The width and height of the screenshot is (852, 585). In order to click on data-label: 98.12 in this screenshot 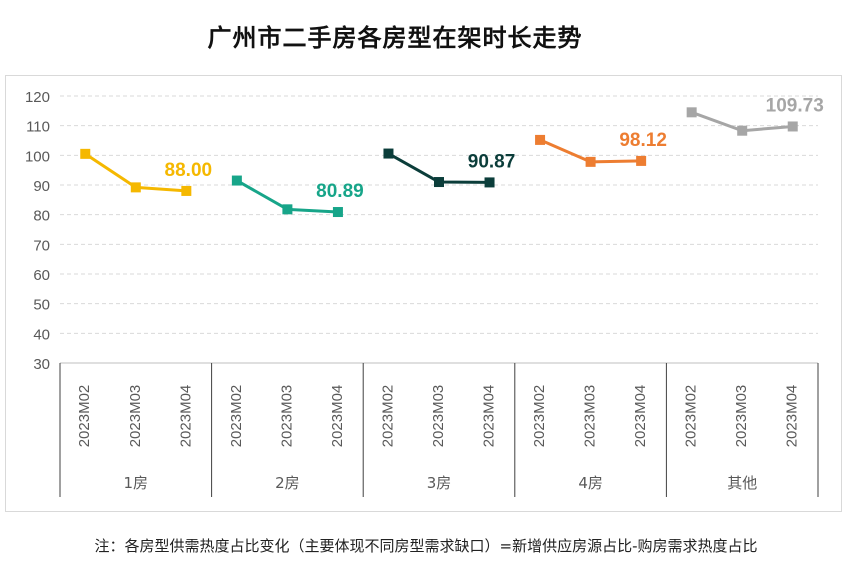, I will do `click(643, 140)`.